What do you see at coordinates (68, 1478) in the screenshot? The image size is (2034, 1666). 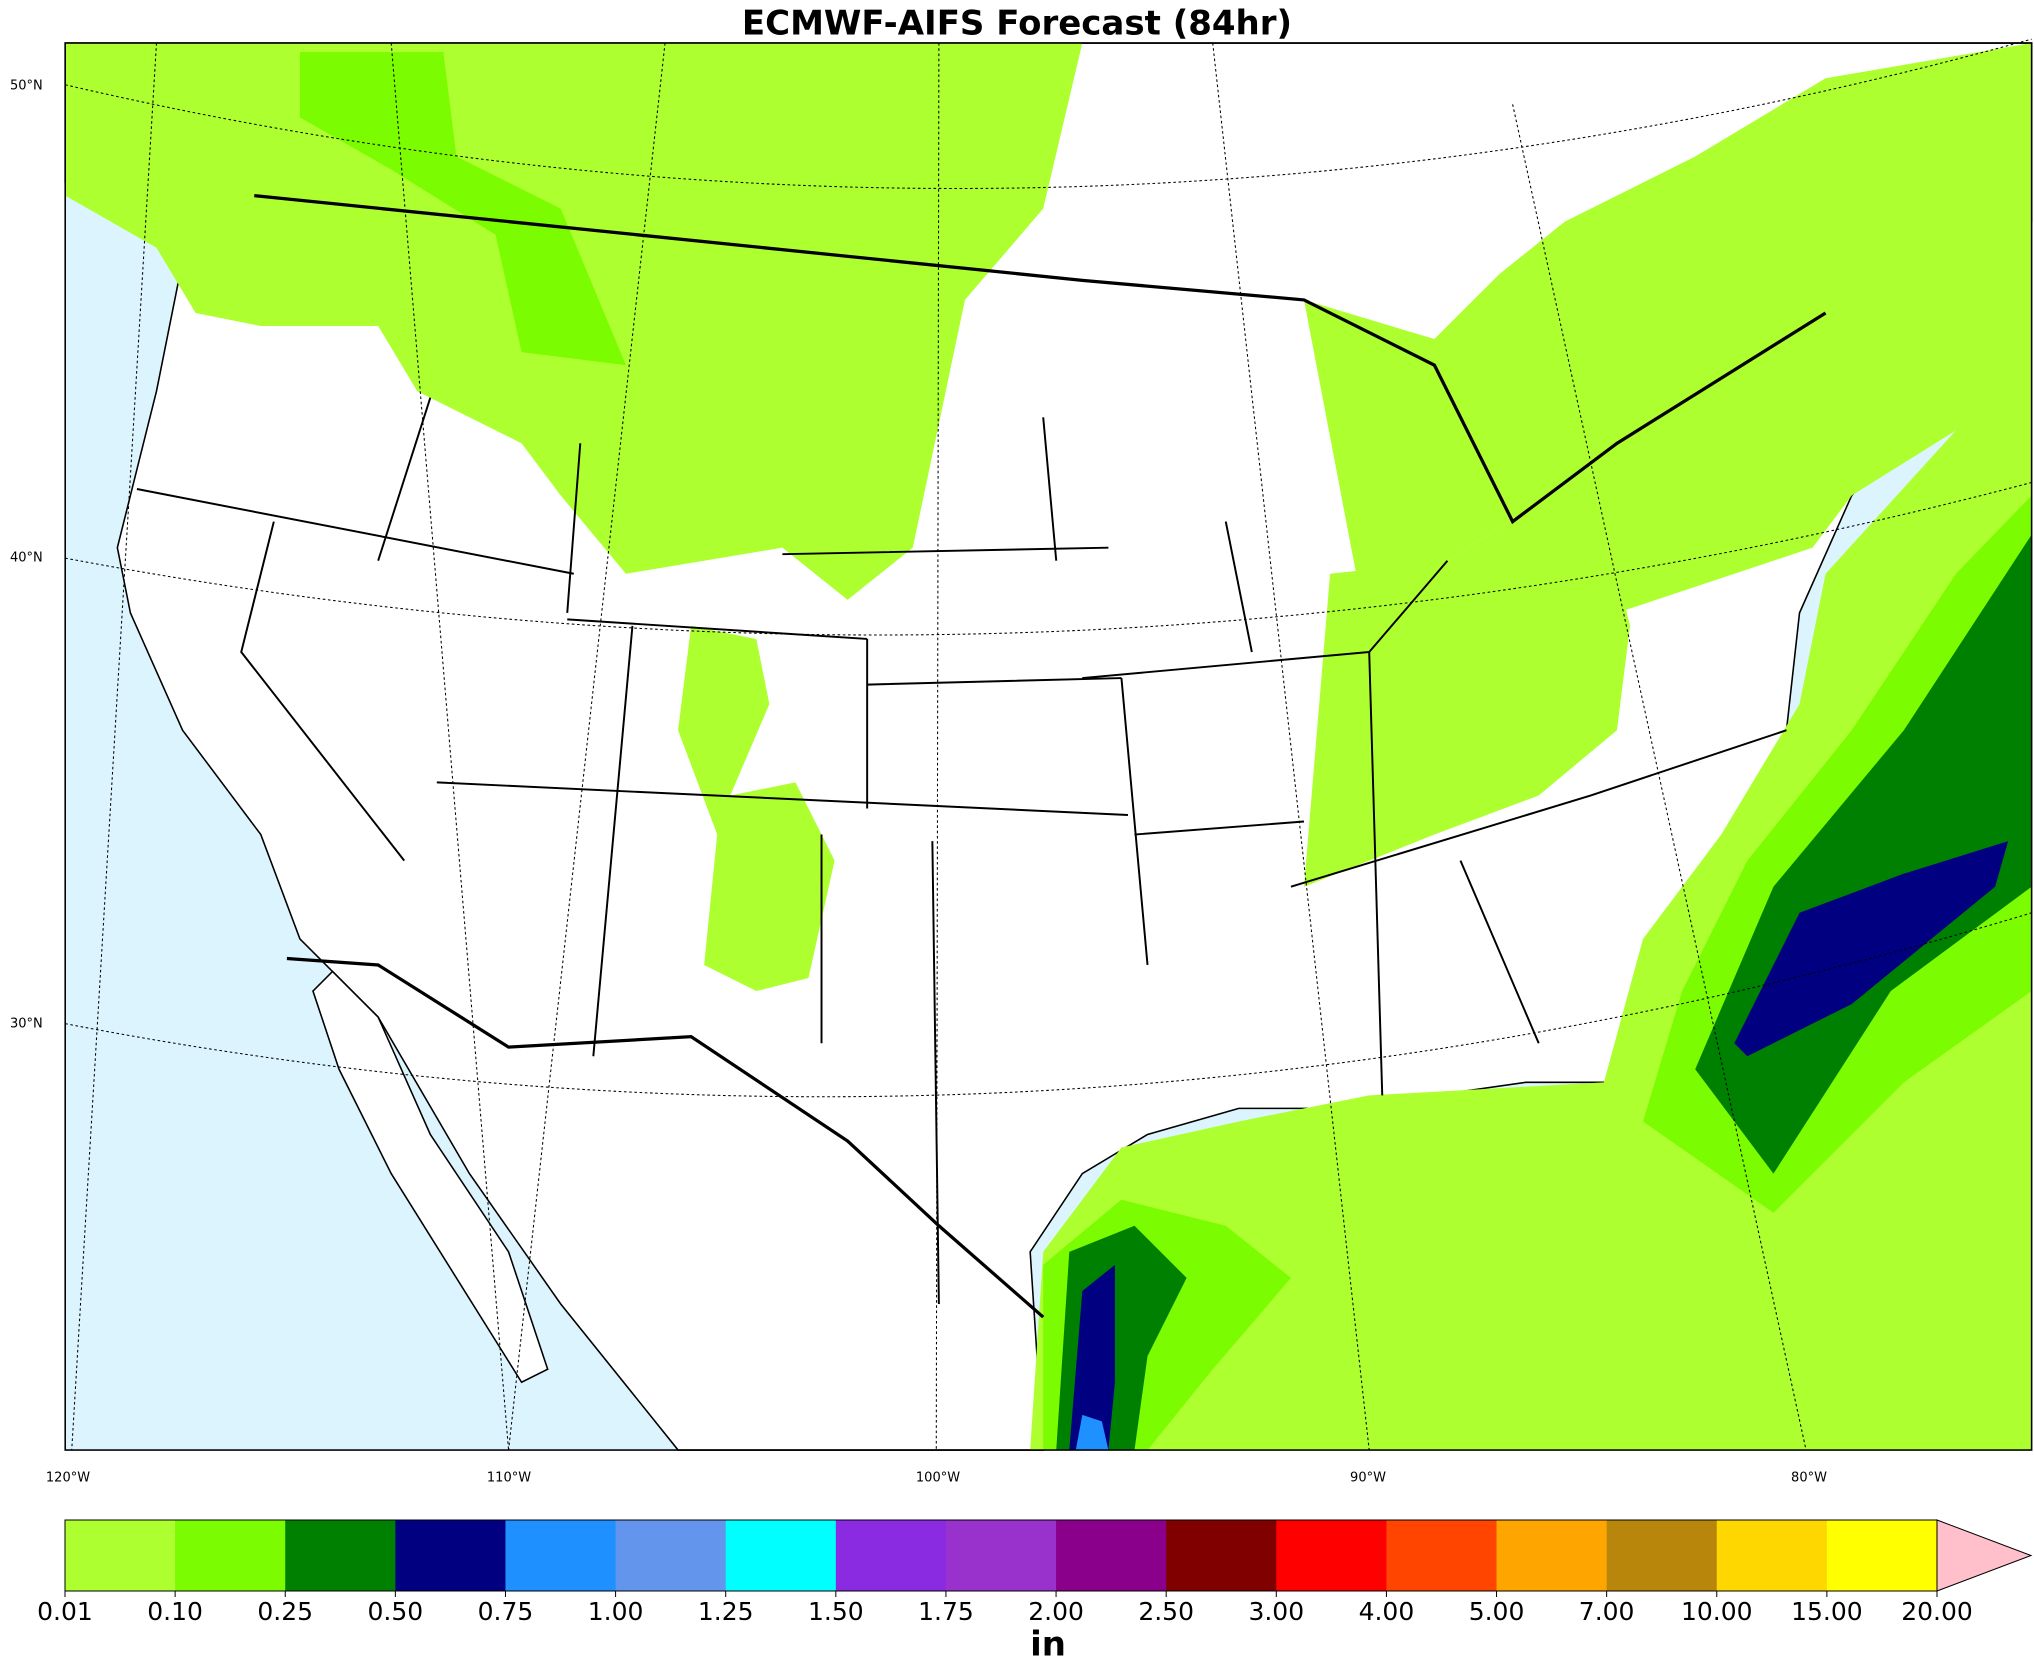 I see `lon-label: 120°W` at bounding box center [68, 1478].